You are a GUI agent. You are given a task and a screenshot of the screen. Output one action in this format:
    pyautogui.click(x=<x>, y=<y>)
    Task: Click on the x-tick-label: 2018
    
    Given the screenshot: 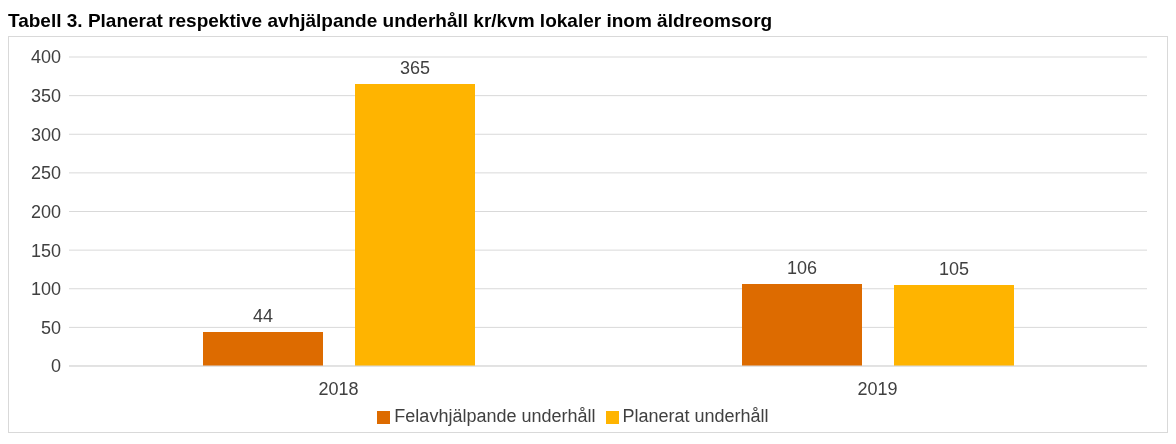 What is the action you would take?
    pyautogui.click(x=338, y=388)
    